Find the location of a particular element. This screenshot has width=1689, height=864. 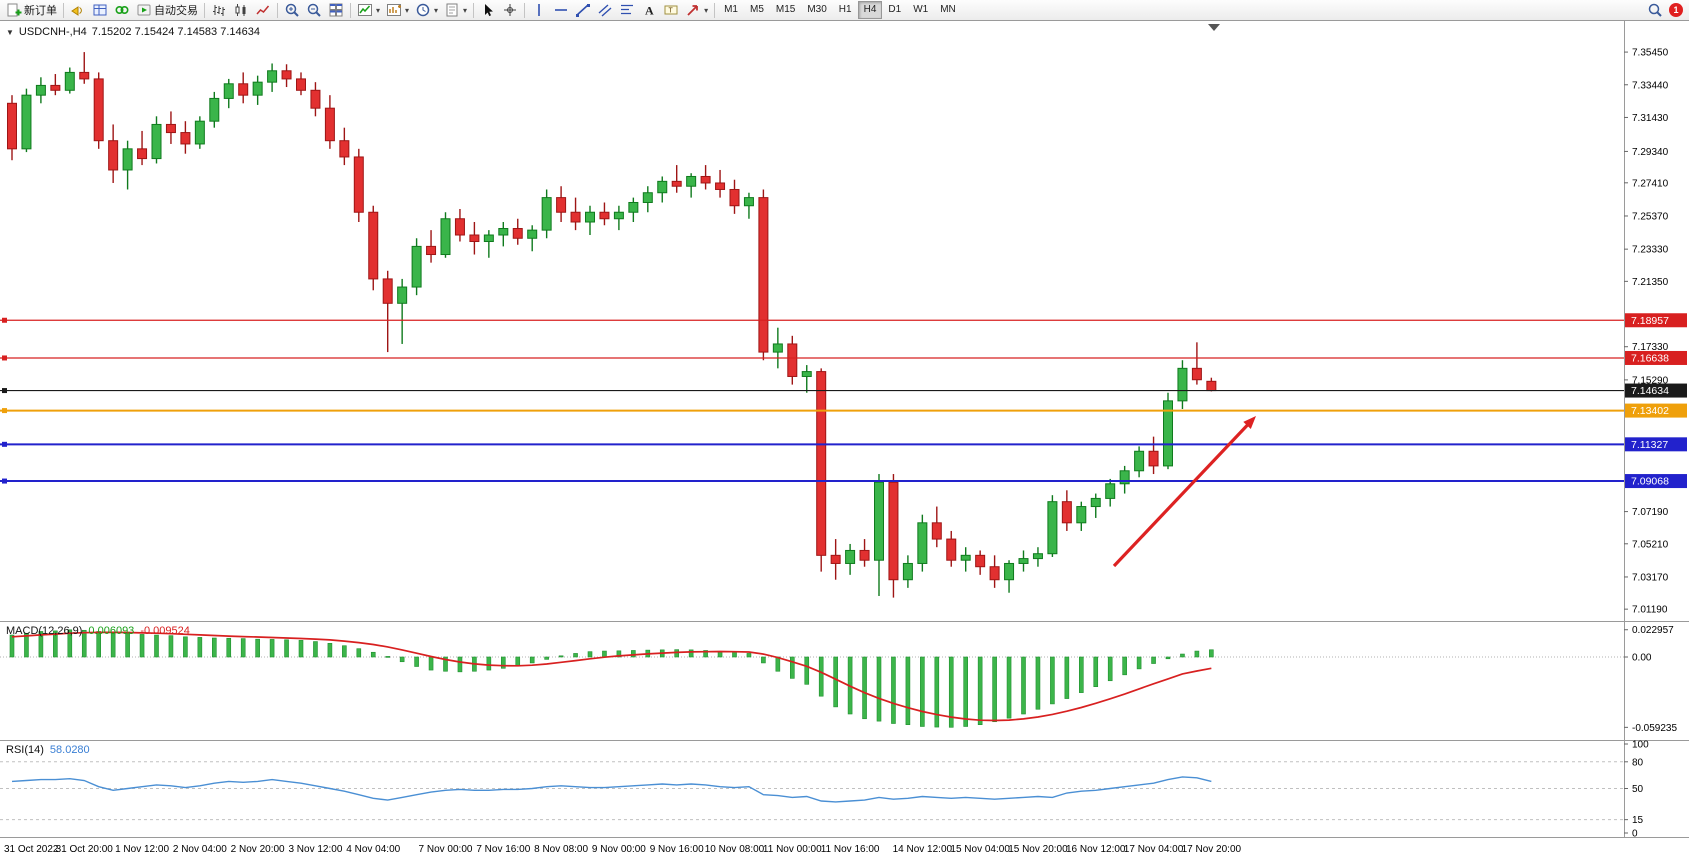

timeframe-M5: M5 is located at coordinates (757, 10).